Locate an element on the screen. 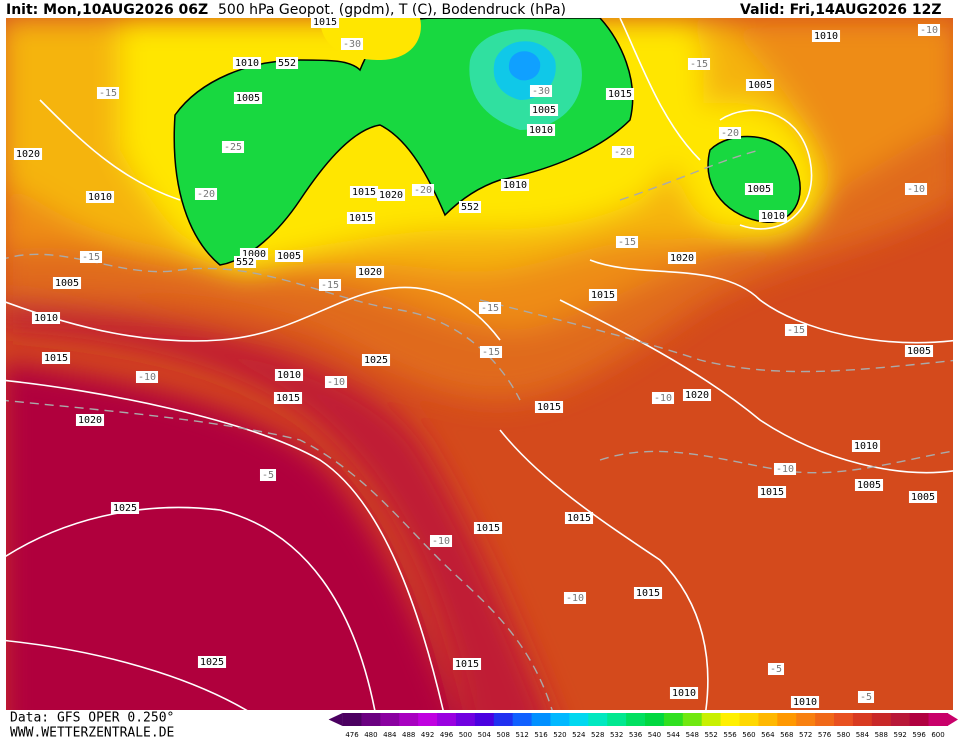 Image resolution: width=959 pixels, height=741 pixels. init-time: Init: Mon,10AUG2026 06Z is located at coordinates (107, 10).